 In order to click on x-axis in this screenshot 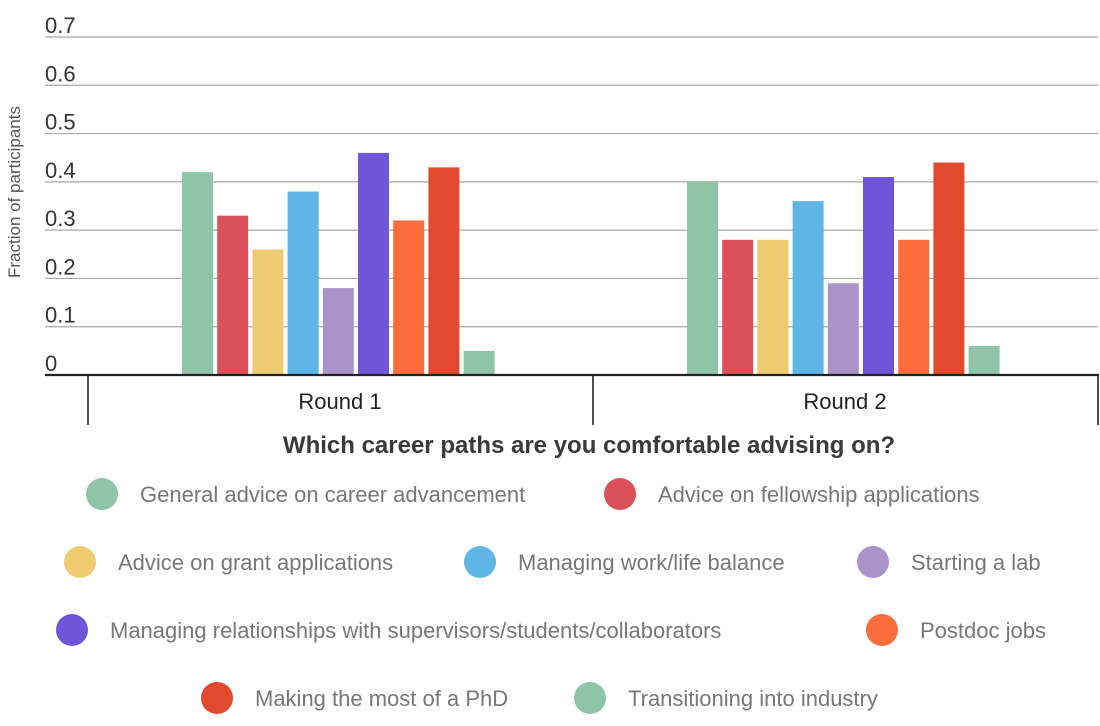, I will do `click(572, 399)`.